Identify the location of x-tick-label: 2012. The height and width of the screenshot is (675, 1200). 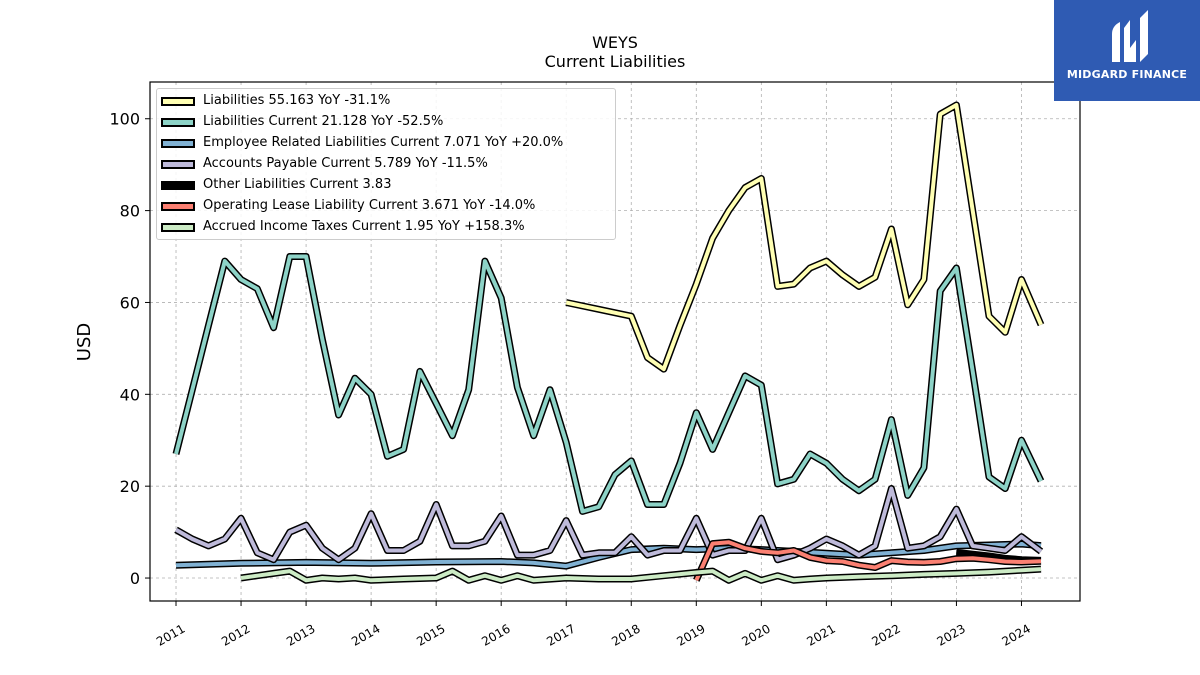
(235, 634).